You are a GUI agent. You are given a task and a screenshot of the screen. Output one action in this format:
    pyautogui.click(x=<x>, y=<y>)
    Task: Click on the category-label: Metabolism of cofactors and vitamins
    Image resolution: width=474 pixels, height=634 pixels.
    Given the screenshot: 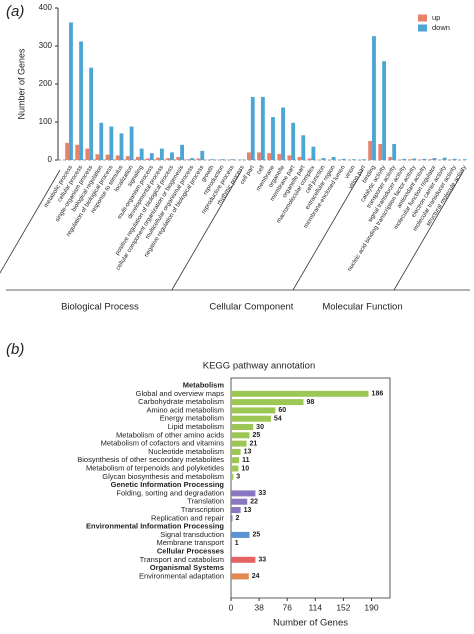 What is the action you would take?
    pyautogui.click(x=163, y=443)
    